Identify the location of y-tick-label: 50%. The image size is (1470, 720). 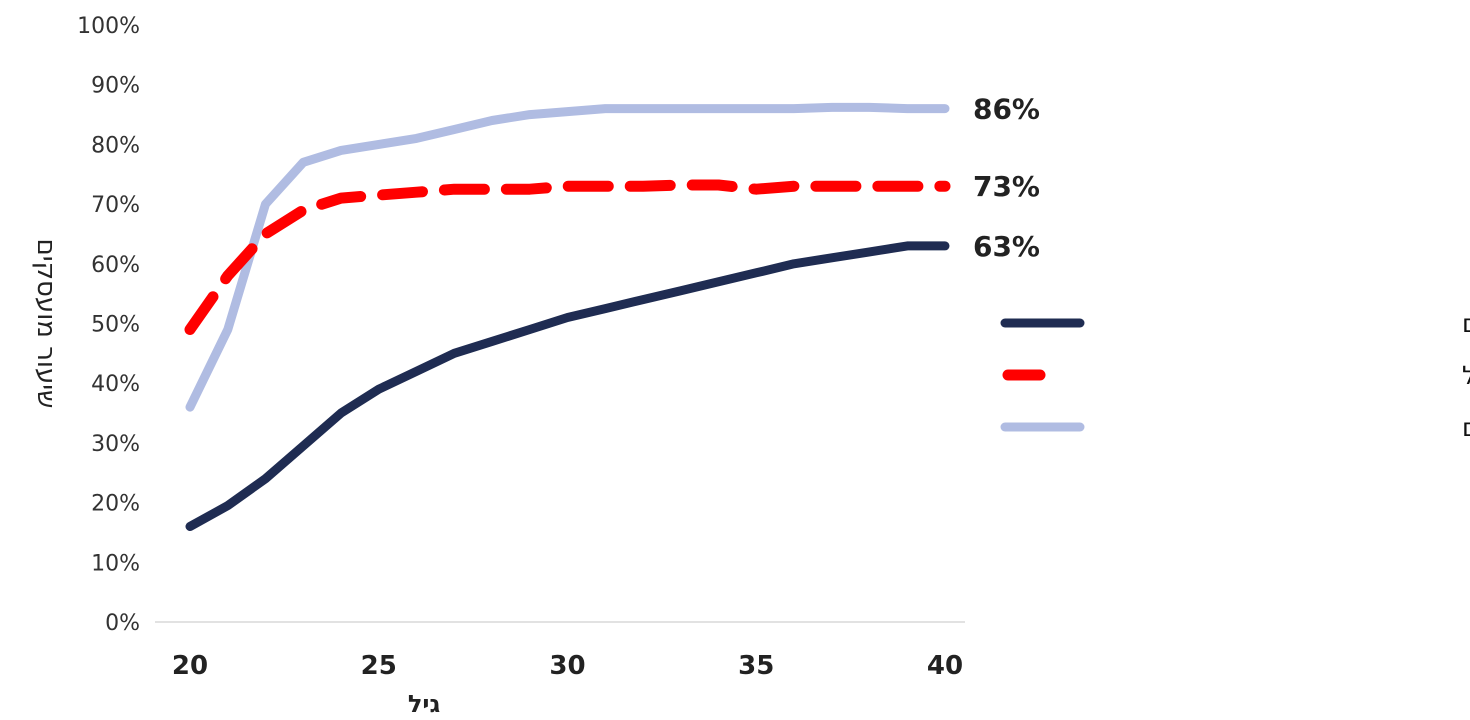
(115, 325).